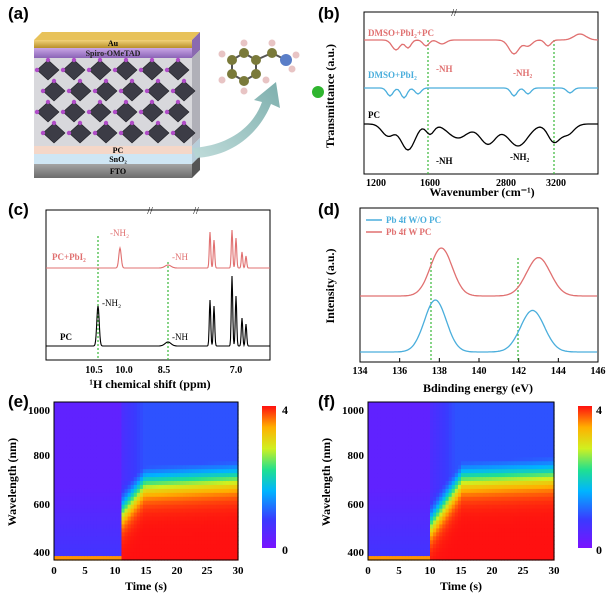 The height and width of the screenshot is (598, 612). What do you see at coordinates (524, 571) in the screenshot?
I see `hm-f-xtick: 25` at bounding box center [524, 571].